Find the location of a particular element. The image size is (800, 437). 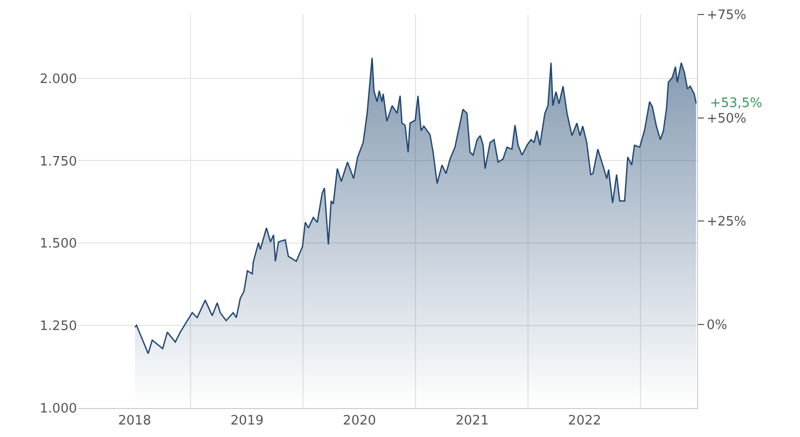

y-tick-label: 2.000 is located at coordinates (58, 79).